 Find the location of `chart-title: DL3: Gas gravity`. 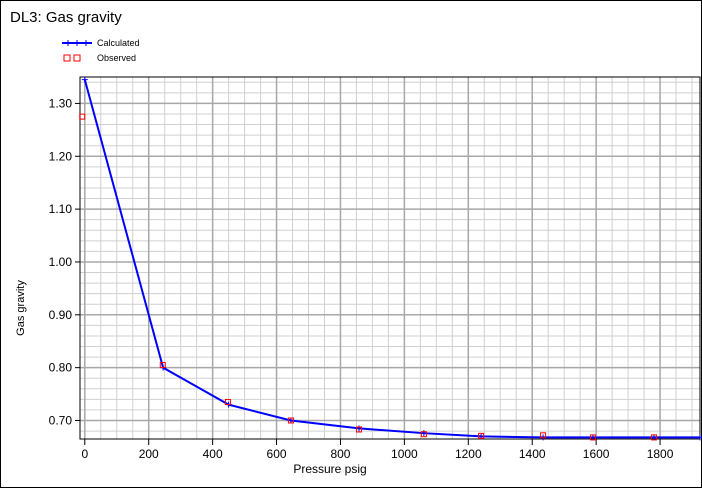

chart-title: DL3: Gas gravity is located at coordinates (66, 17).